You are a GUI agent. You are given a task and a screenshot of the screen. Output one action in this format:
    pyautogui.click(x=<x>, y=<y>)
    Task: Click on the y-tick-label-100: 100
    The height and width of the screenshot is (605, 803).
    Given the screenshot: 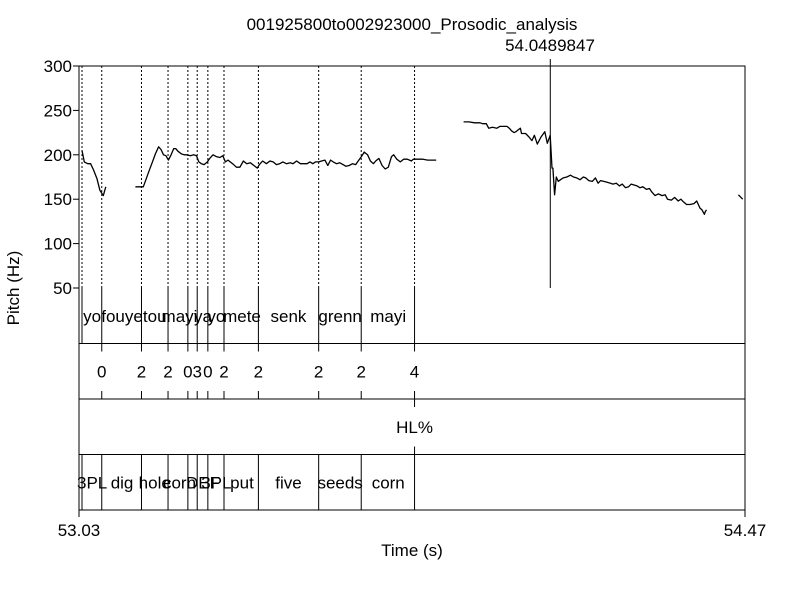 What is the action you would take?
    pyautogui.click(x=58, y=244)
    